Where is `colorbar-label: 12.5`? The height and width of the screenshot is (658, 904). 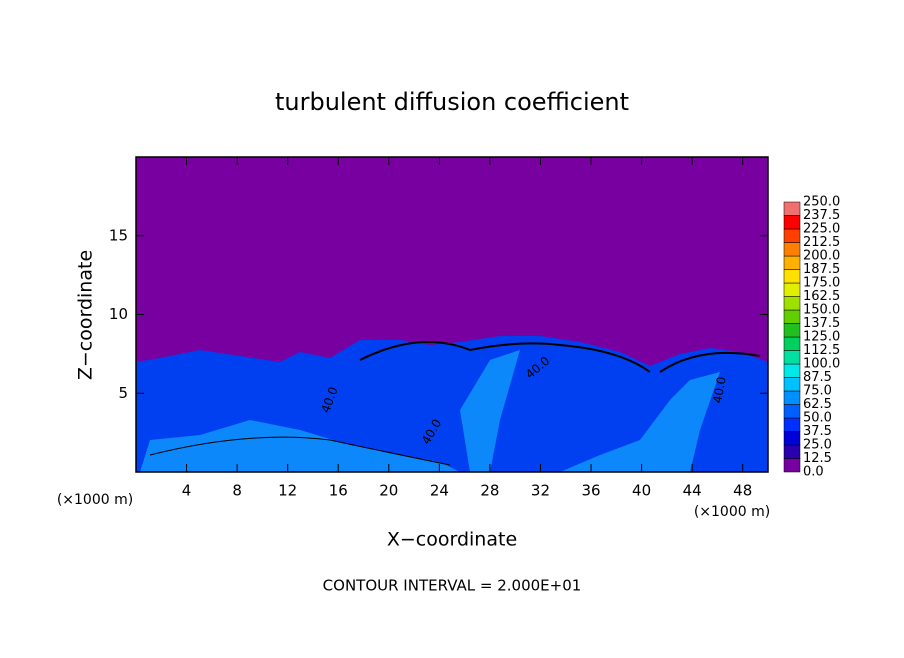 colorbar-label: 12.5 is located at coordinates (817, 458).